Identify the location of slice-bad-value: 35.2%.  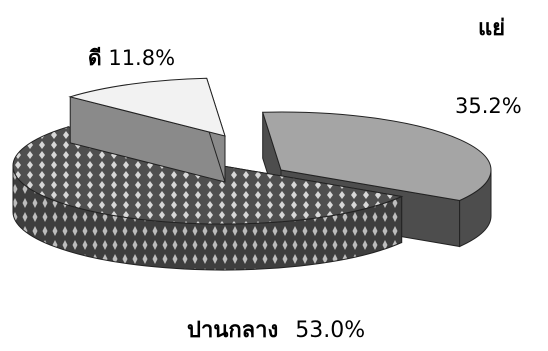
(488, 106).